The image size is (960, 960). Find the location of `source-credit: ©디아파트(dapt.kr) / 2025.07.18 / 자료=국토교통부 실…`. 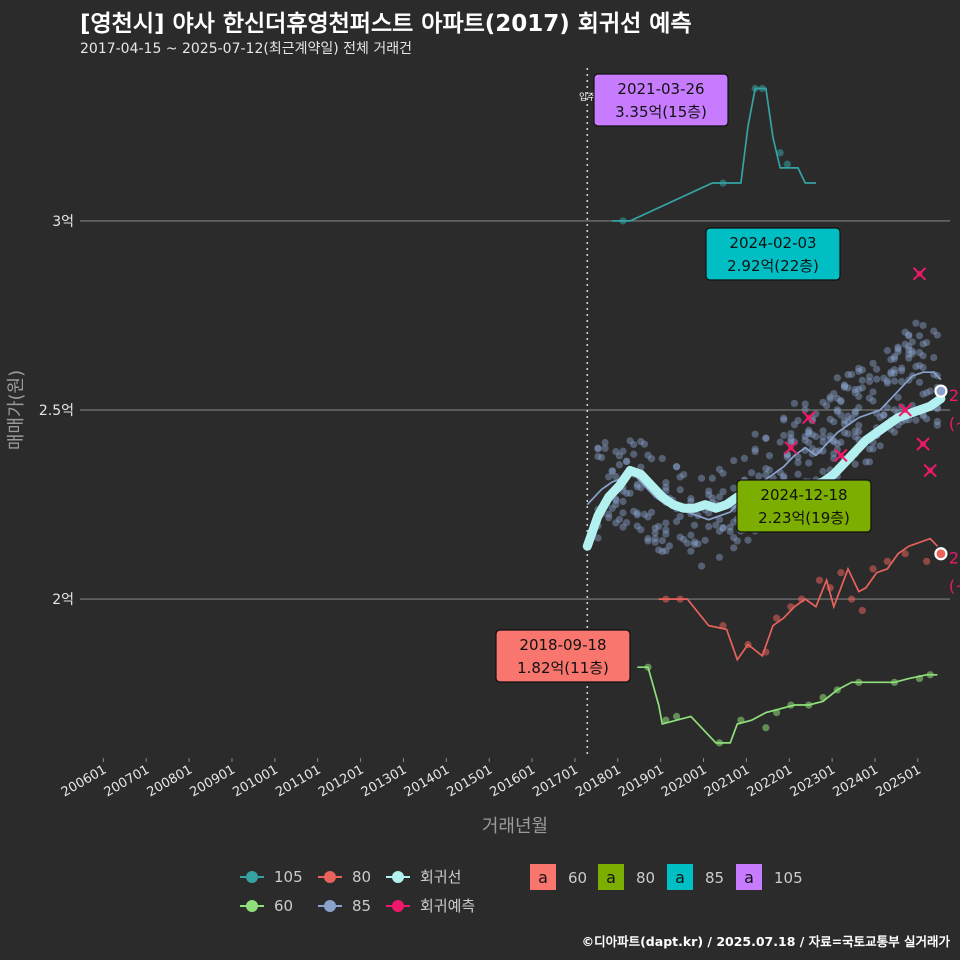

source-credit: ©디아파트(dapt.kr) / 2025.07.18 / 자료=국토교통부 실… is located at coordinates (765, 941).